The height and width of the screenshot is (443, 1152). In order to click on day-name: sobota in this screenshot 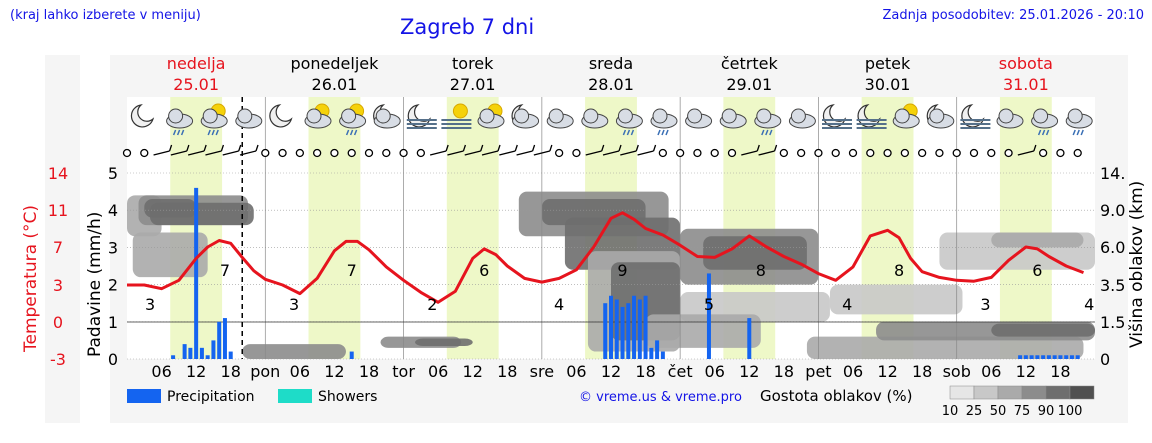, I will do `click(1026, 63)`.